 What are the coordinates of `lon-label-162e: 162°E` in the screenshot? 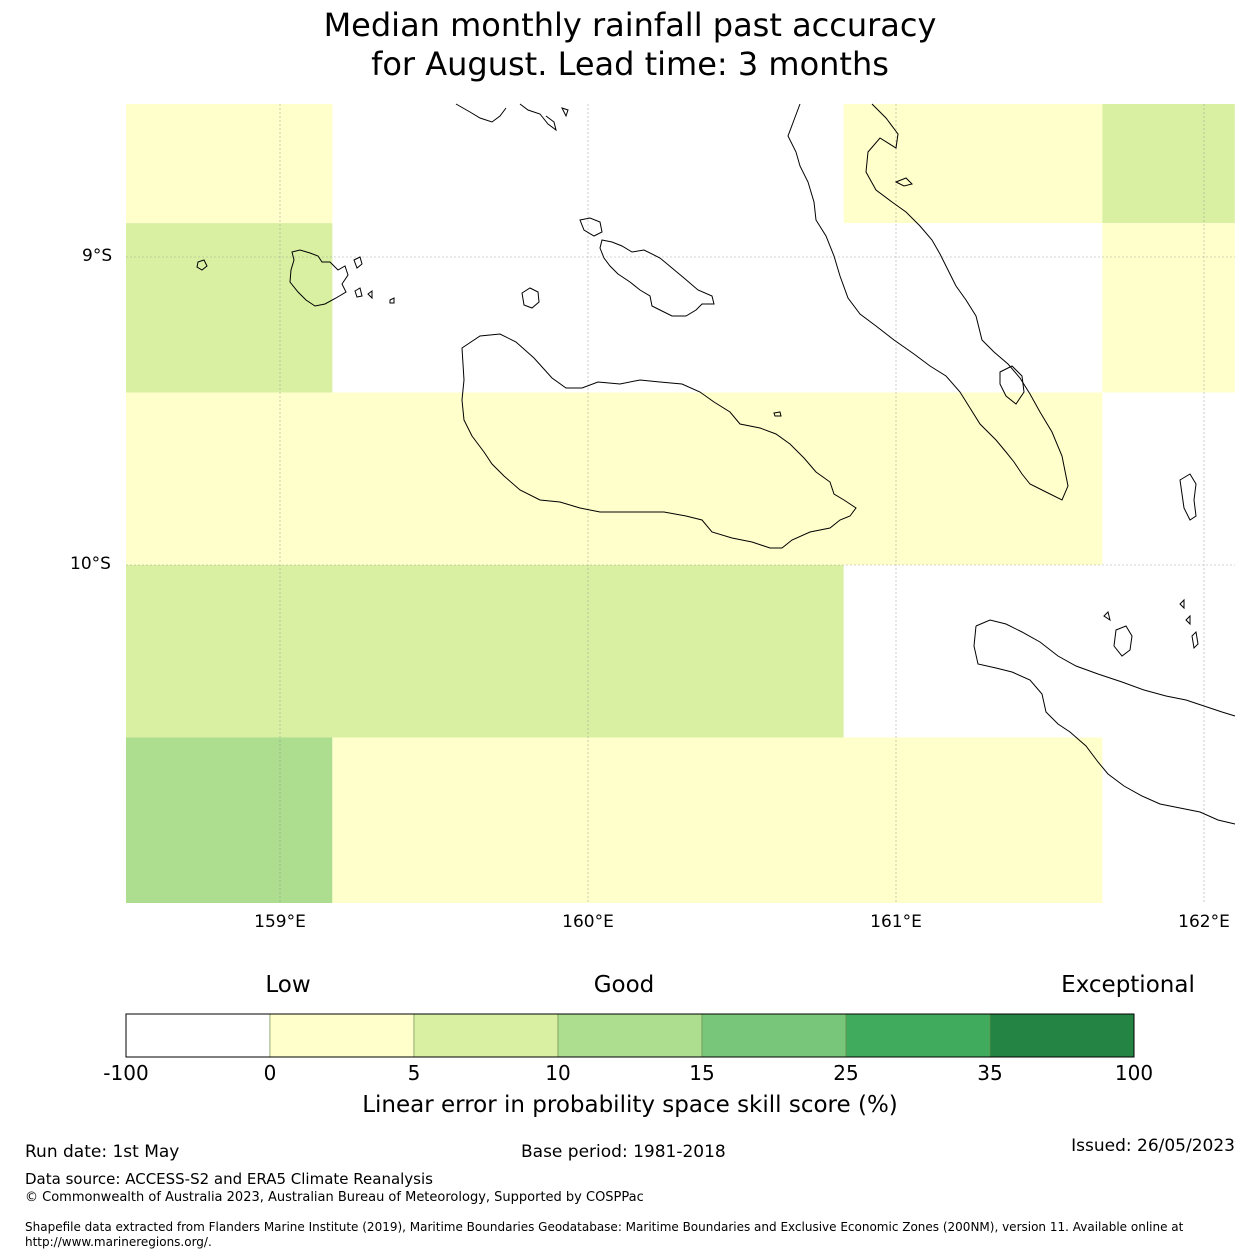 It's located at (1204, 922).